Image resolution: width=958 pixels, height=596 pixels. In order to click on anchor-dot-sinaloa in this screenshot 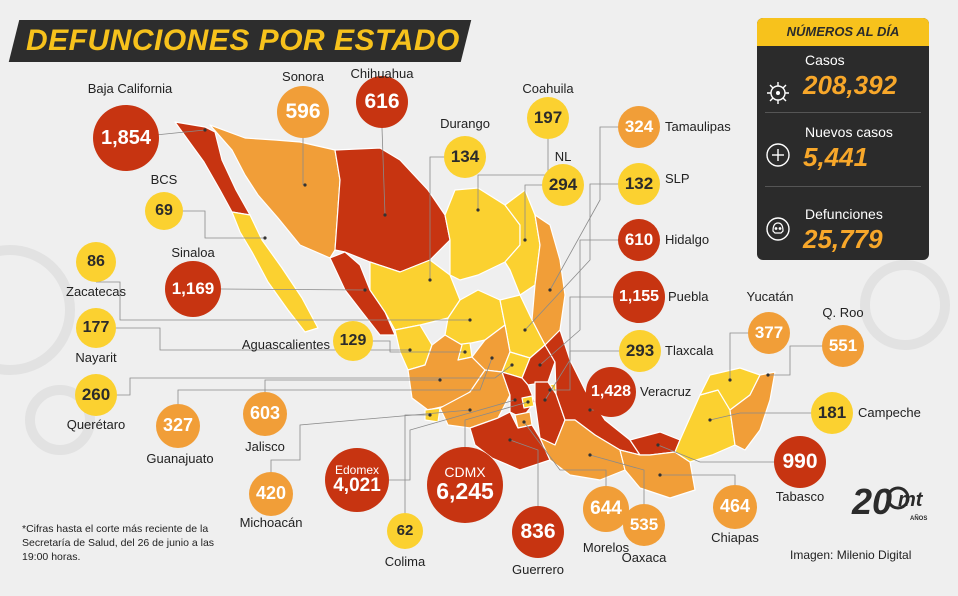, I will do `click(365, 290)`.